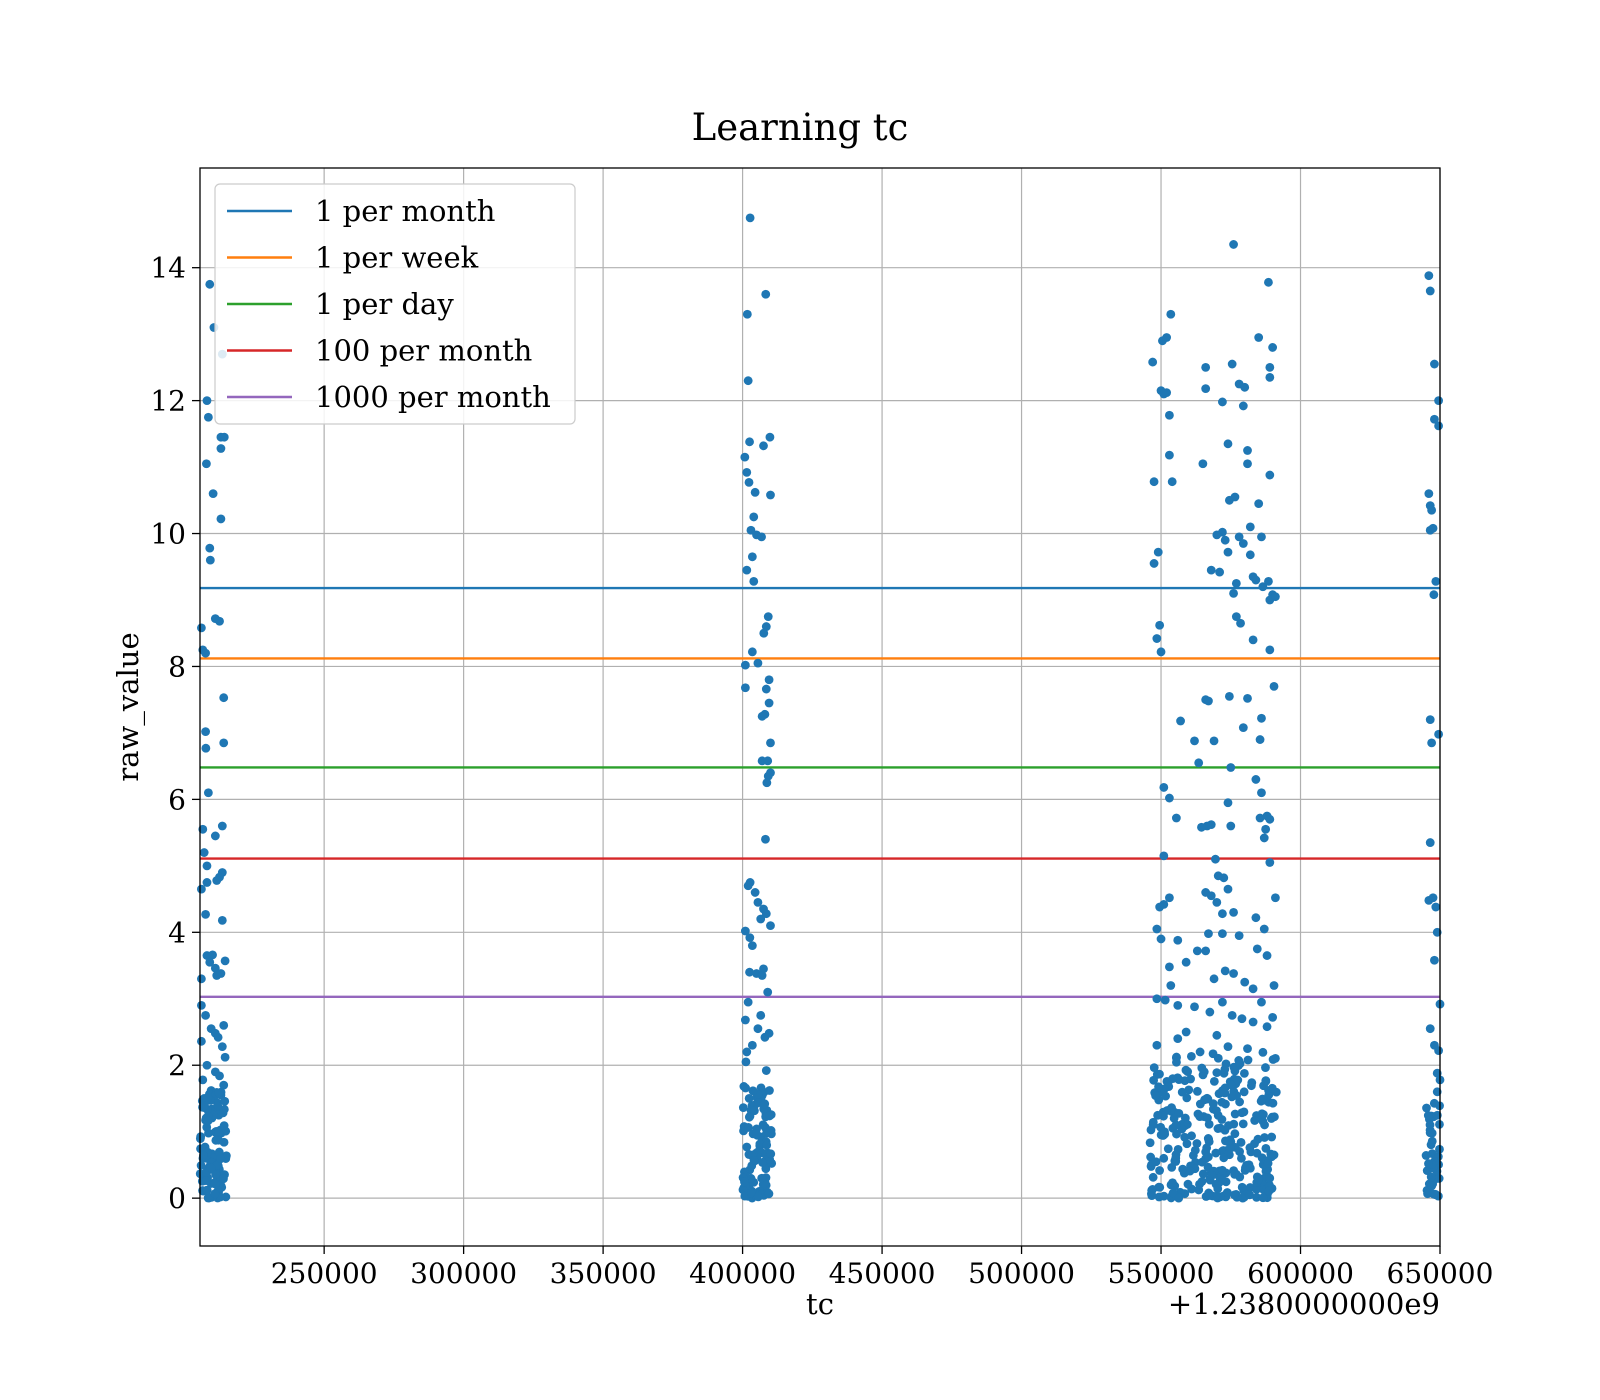  I want to click on legend-label: 100 per month, so click(423, 351).